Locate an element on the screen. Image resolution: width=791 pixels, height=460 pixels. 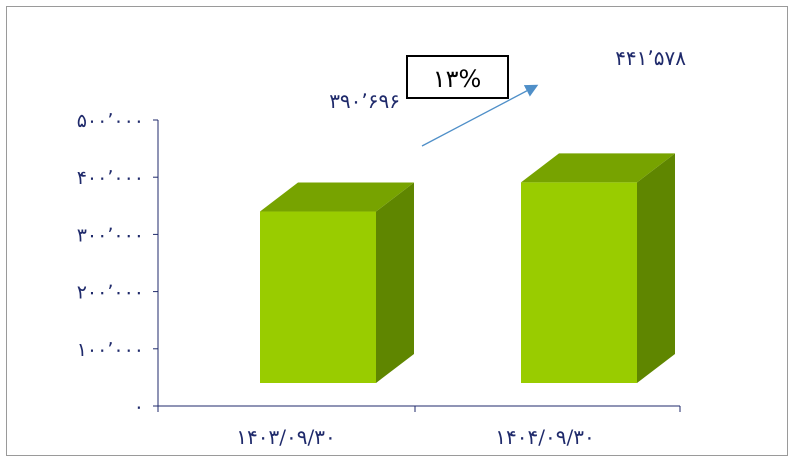
bar-value-label: ۴۴۱٬۵۷۸ is located at coordinates (650, 58).